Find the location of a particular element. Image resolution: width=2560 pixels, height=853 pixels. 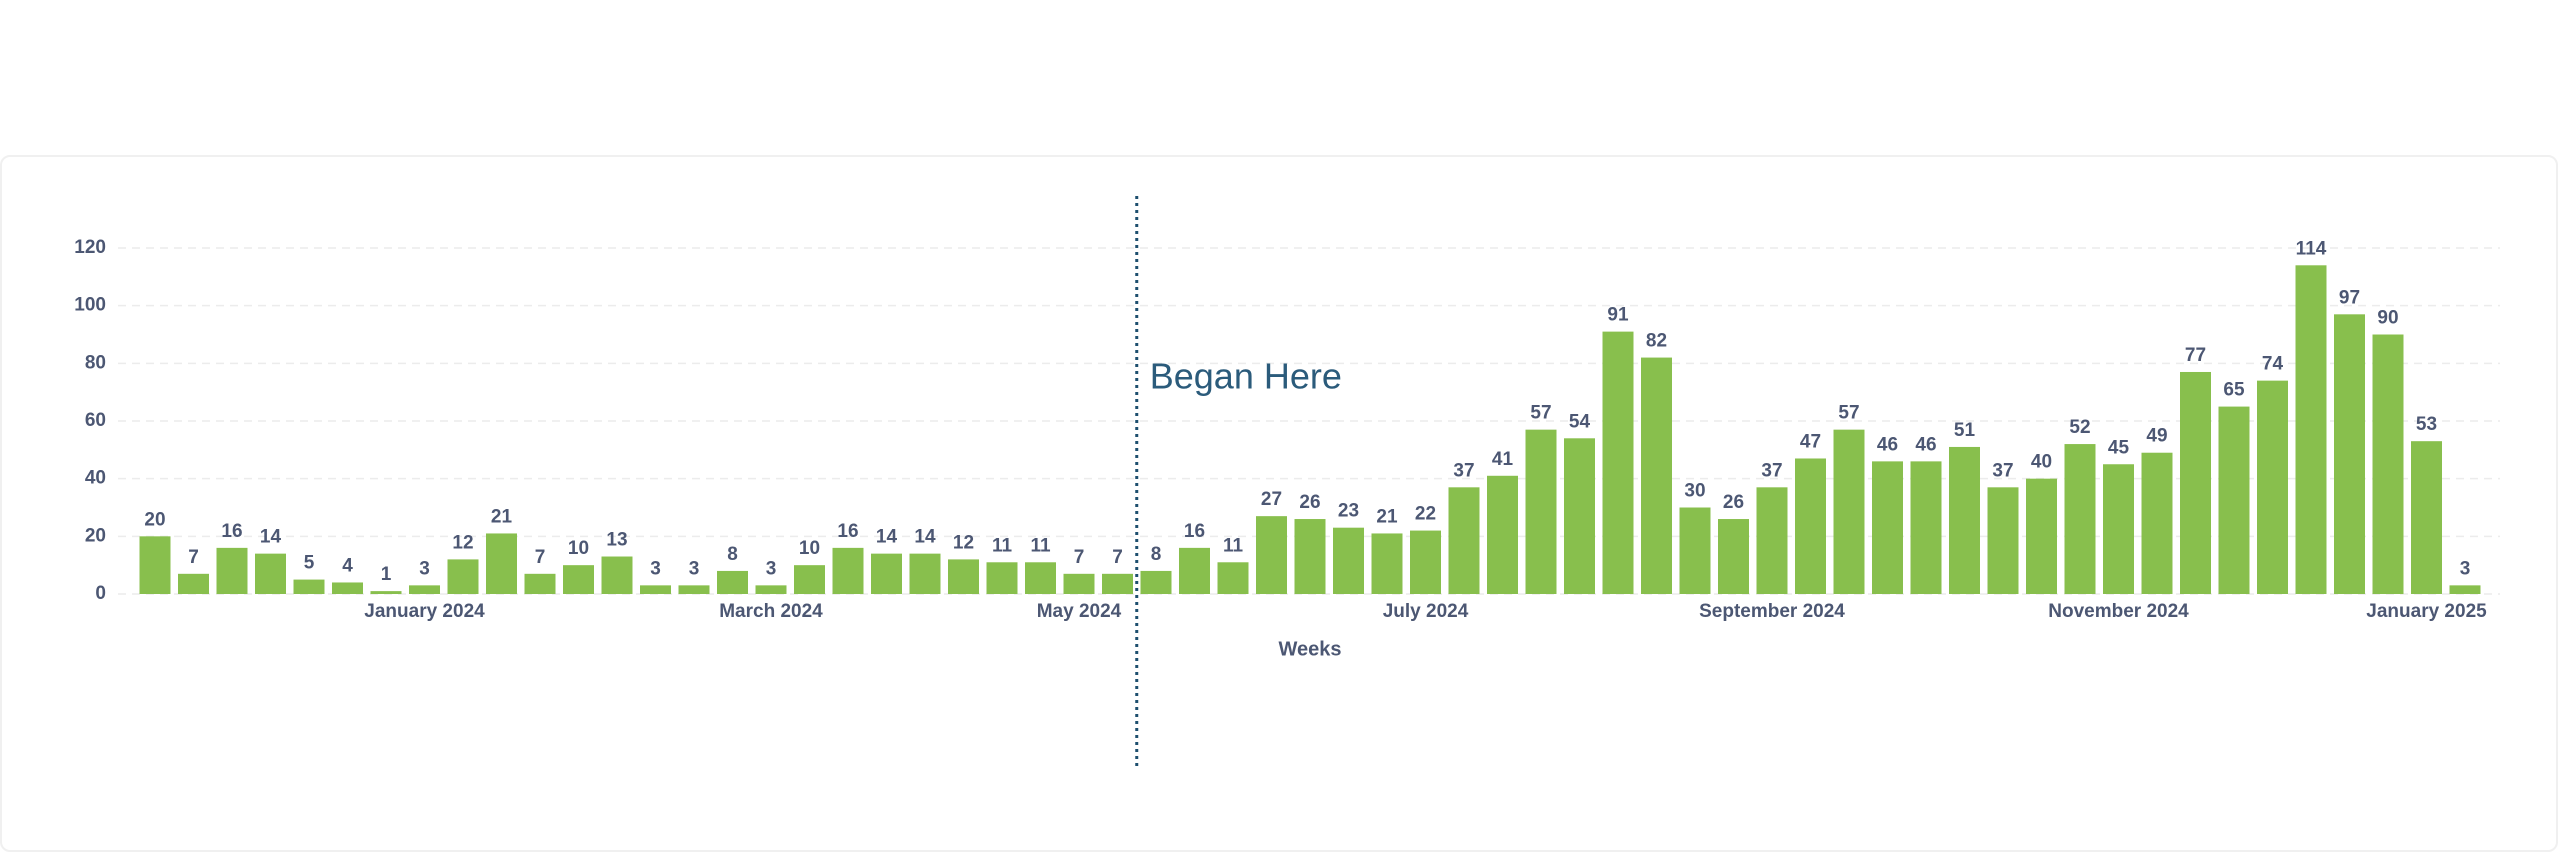

value-label: 114 is located at coordinates (2311, 248).